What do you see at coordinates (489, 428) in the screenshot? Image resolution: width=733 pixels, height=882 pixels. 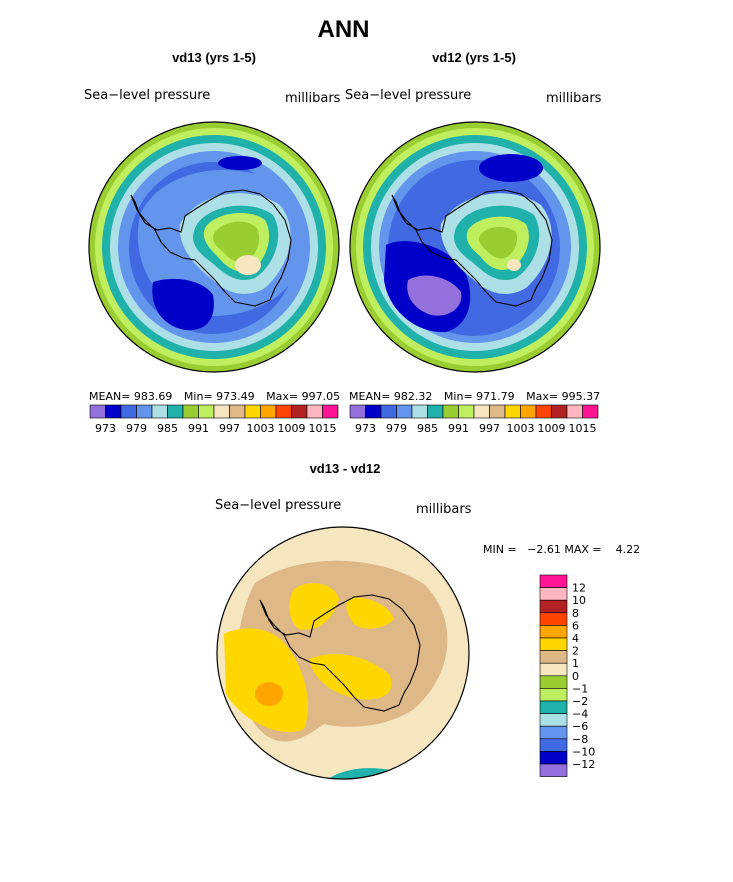 I see `panel-2-colorbar-tick-label: 997` at bounding box center [489, 428].